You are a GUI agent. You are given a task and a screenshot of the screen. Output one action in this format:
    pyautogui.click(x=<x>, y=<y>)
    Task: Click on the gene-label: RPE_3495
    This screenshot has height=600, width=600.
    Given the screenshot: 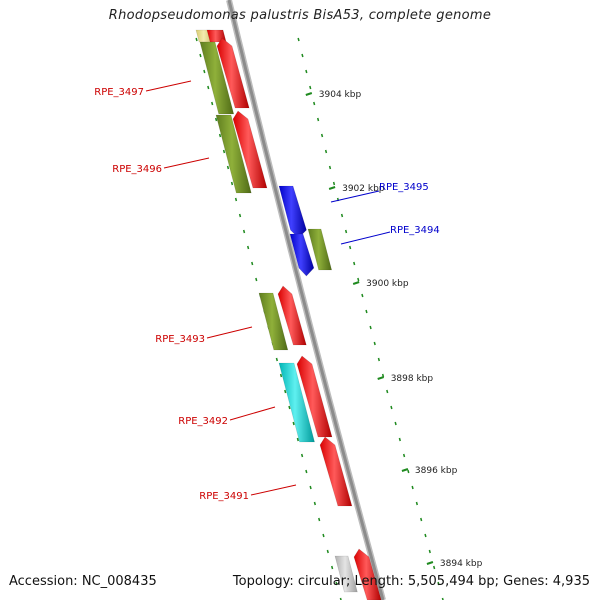 What is the action you would take?
    pyautogui.click(x=404, y=187)
    